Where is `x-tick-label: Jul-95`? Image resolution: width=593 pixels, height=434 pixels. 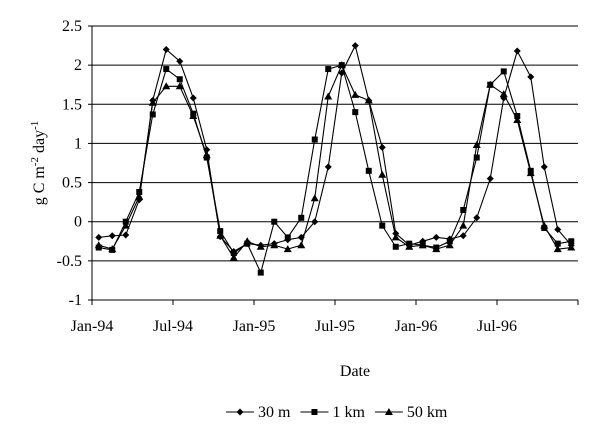 x-tick-label: Jul-95 is located at coordinates (335, 326).